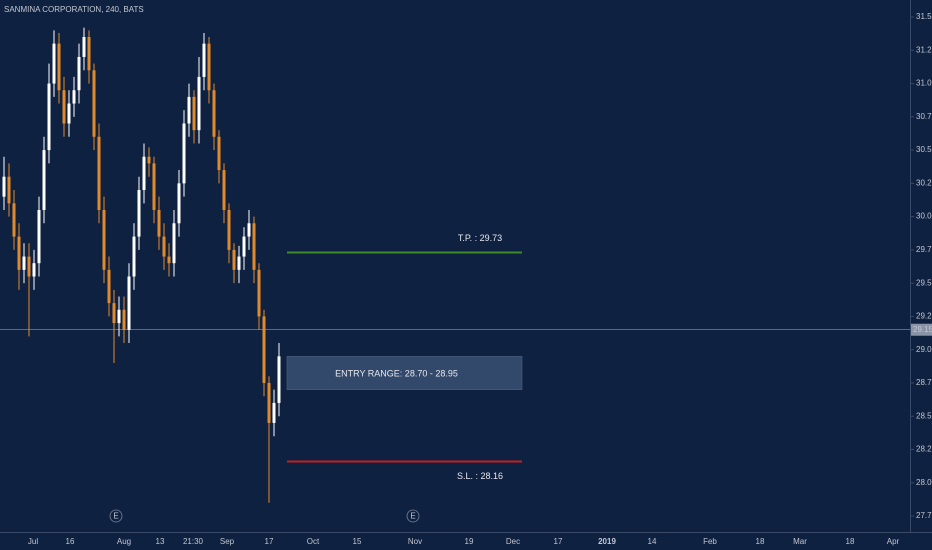 The height and width of the screenshot is (550, 932). What do you see at coordinates (924, 482) in the screenshot?
I see `y-tick-label: 28.00` at bounding box center [924, 482].